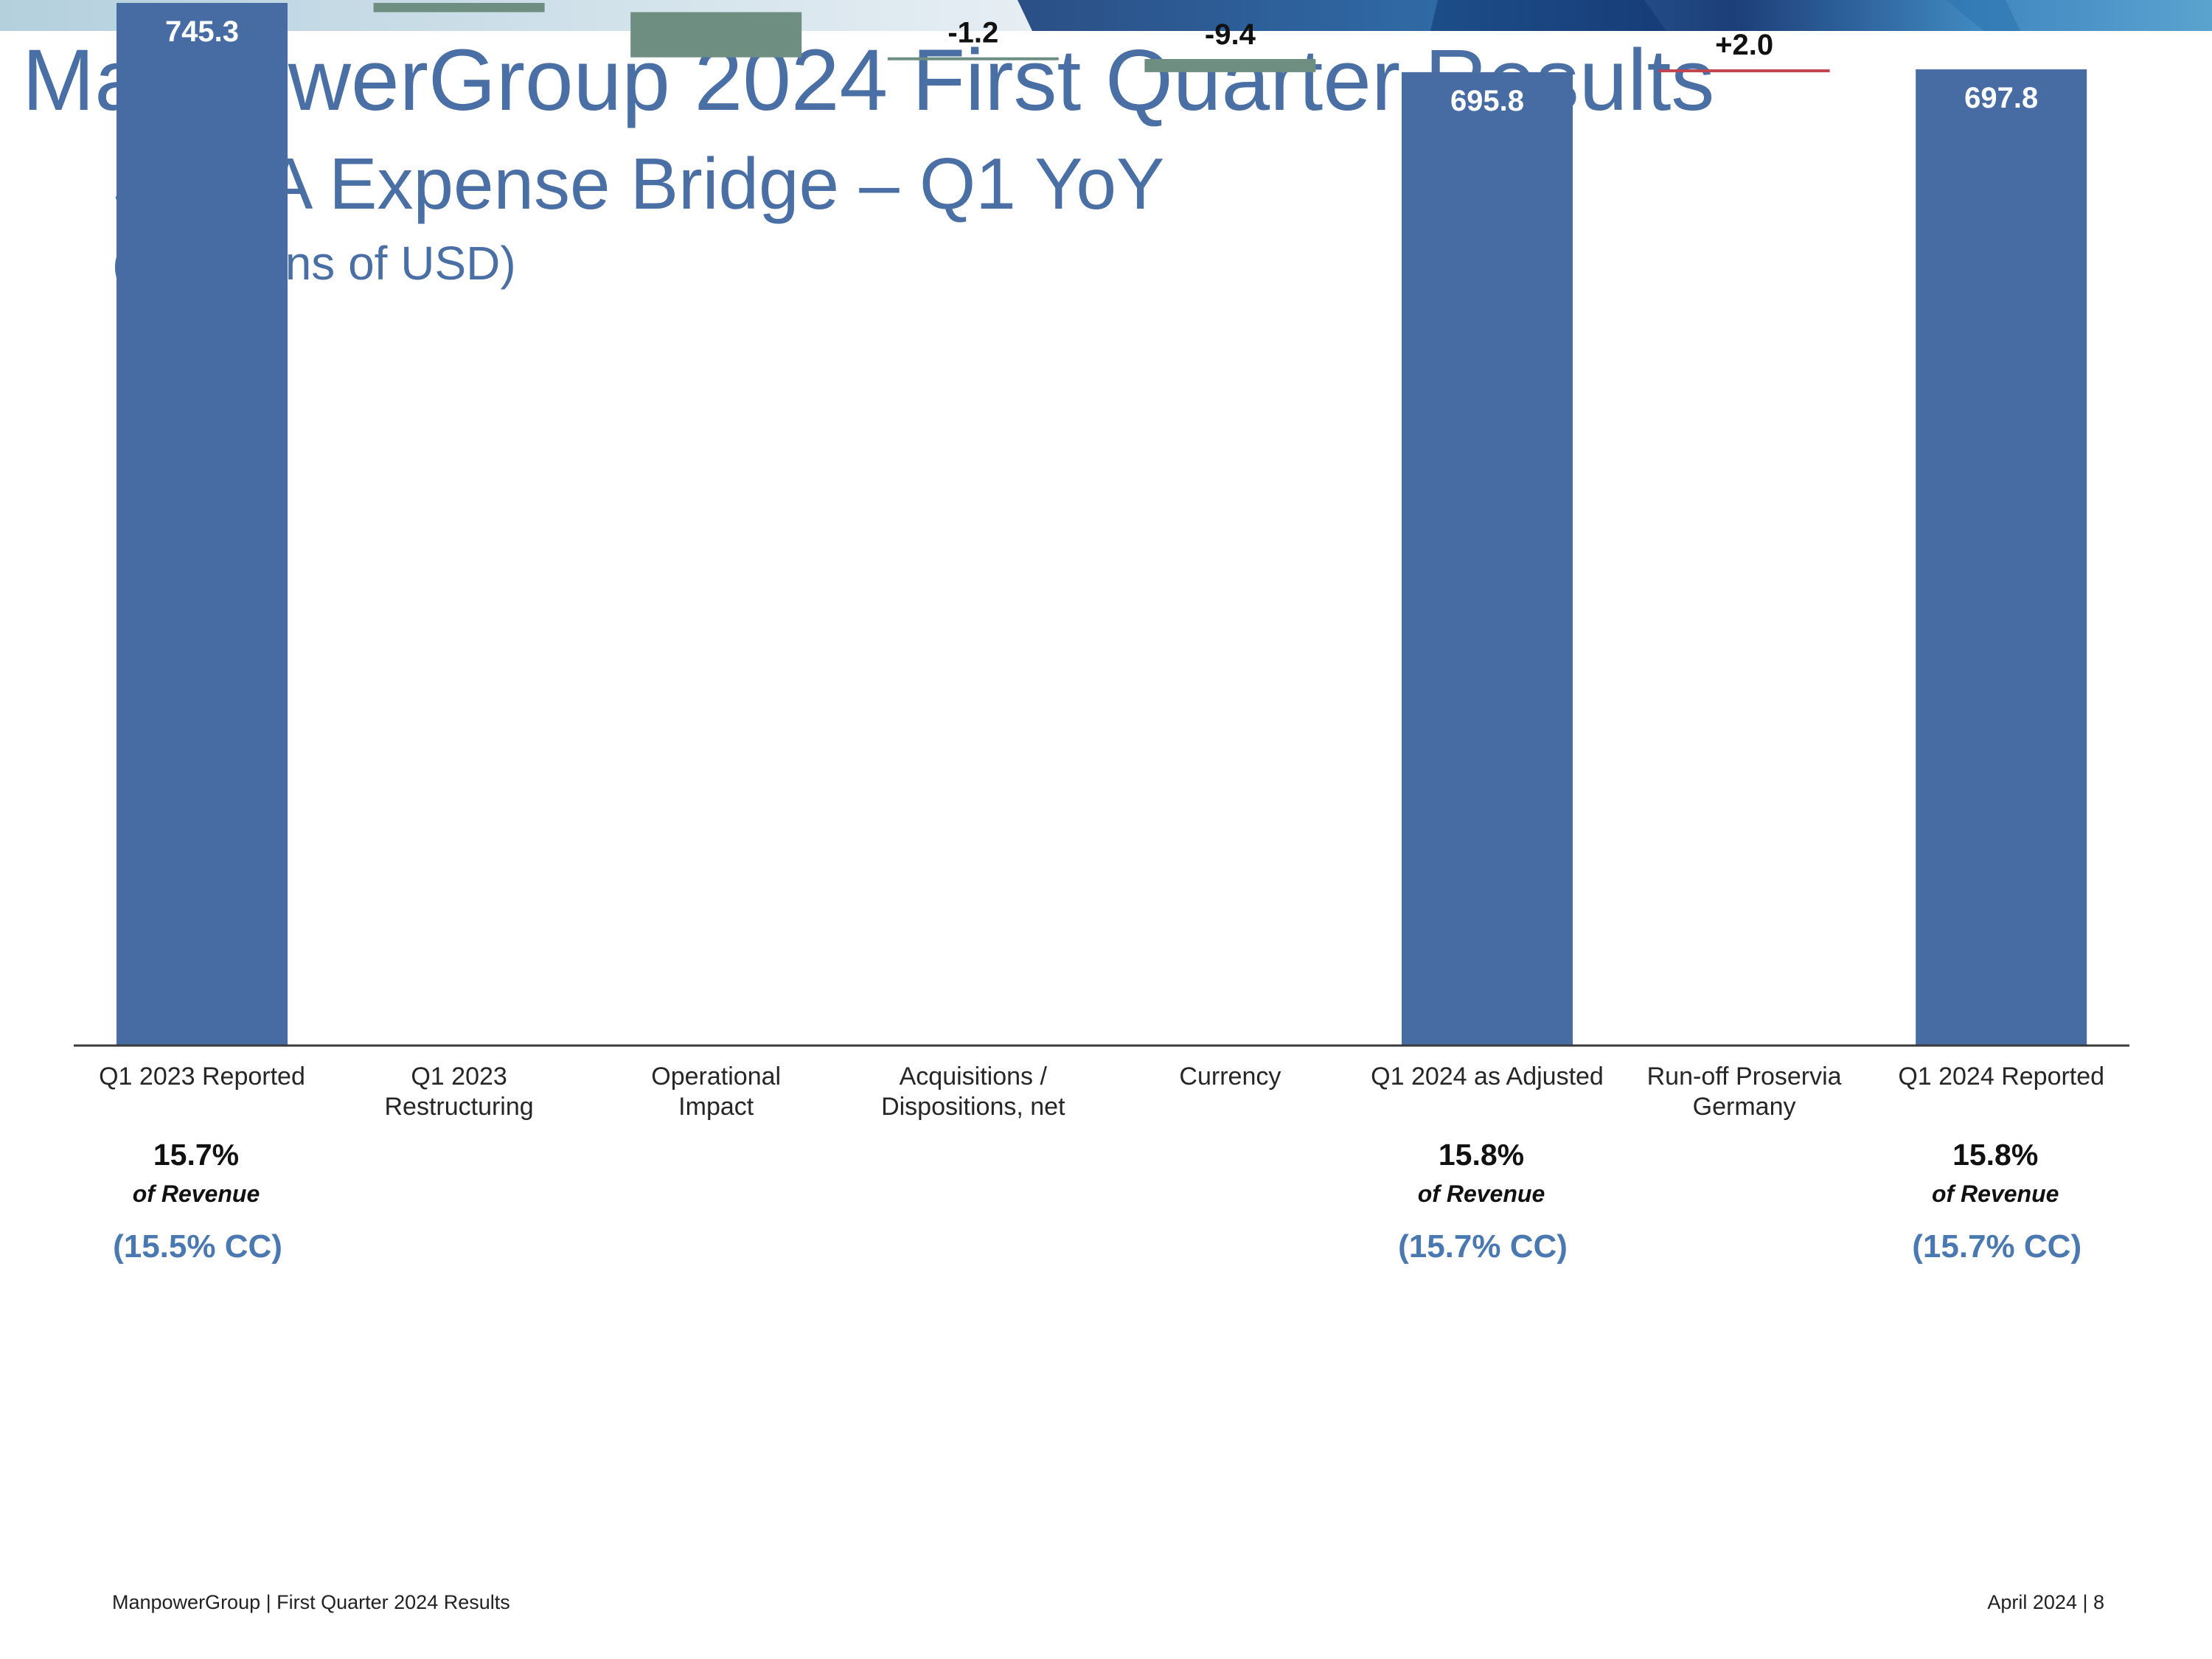  I want to click on category-label-5: Currency, so click(1230, 1076).